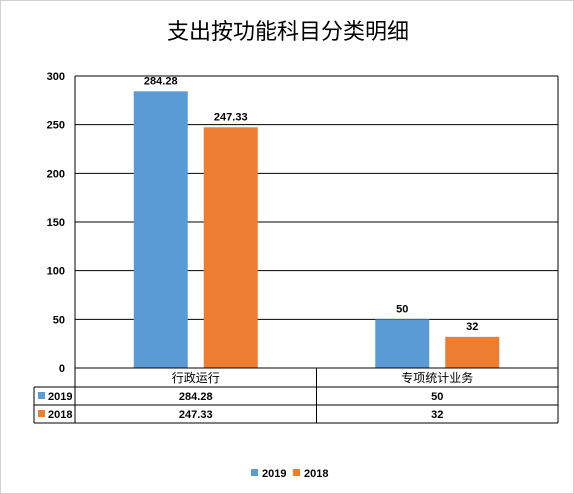 This screenshot has height=494, width=574. Describe the element at coordinates (437, 377) in the screenshot. I see `x-category-label: 专项统计业务` at that location.